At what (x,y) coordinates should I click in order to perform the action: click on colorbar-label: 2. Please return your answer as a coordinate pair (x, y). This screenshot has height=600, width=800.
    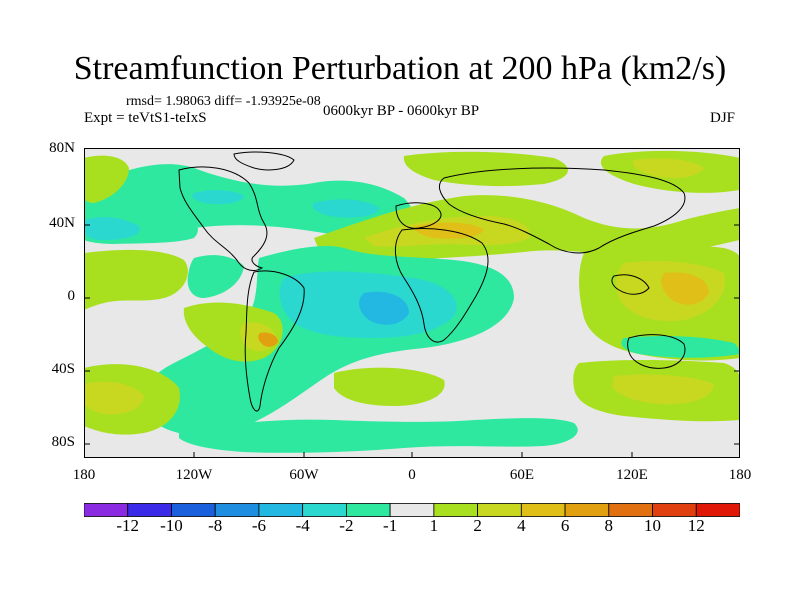
    Looking at the image, I should click on (477, 525).